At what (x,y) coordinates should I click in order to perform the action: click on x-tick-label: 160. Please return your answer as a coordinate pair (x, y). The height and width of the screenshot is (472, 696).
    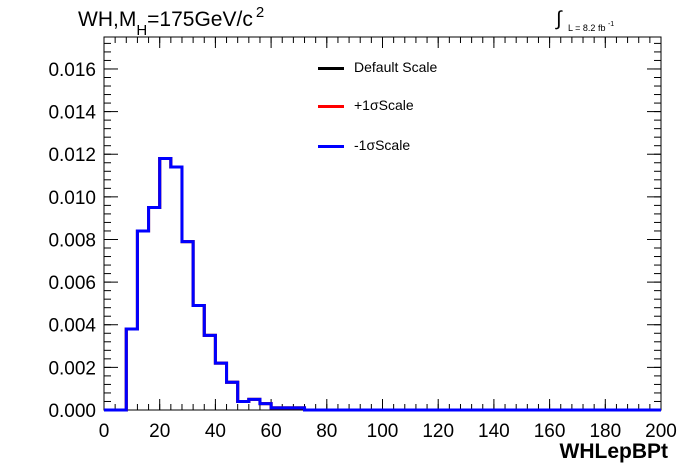
    Looking at the image, I should click on (550, 431).